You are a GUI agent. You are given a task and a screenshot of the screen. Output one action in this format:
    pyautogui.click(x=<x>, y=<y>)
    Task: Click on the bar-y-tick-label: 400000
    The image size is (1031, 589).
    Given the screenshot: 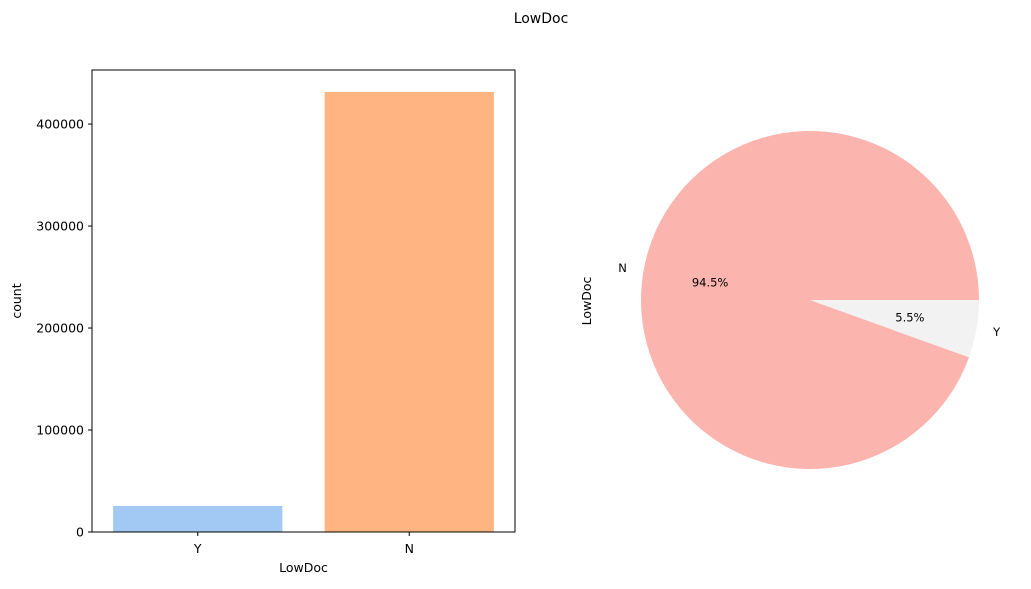 What is the action you would take?
    pyautogui.click(x=60, y=124)
    